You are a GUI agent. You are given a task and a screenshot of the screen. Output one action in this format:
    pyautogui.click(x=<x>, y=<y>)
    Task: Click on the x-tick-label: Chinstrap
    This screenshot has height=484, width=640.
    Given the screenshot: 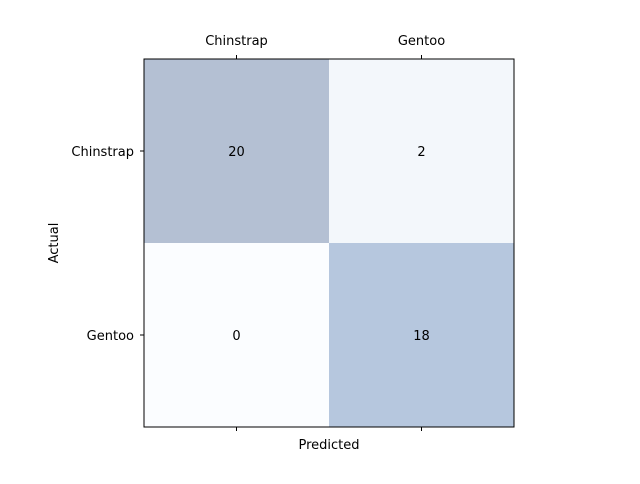 What is the action you would take?
    pyautogui.click(x=236, y=41)
    